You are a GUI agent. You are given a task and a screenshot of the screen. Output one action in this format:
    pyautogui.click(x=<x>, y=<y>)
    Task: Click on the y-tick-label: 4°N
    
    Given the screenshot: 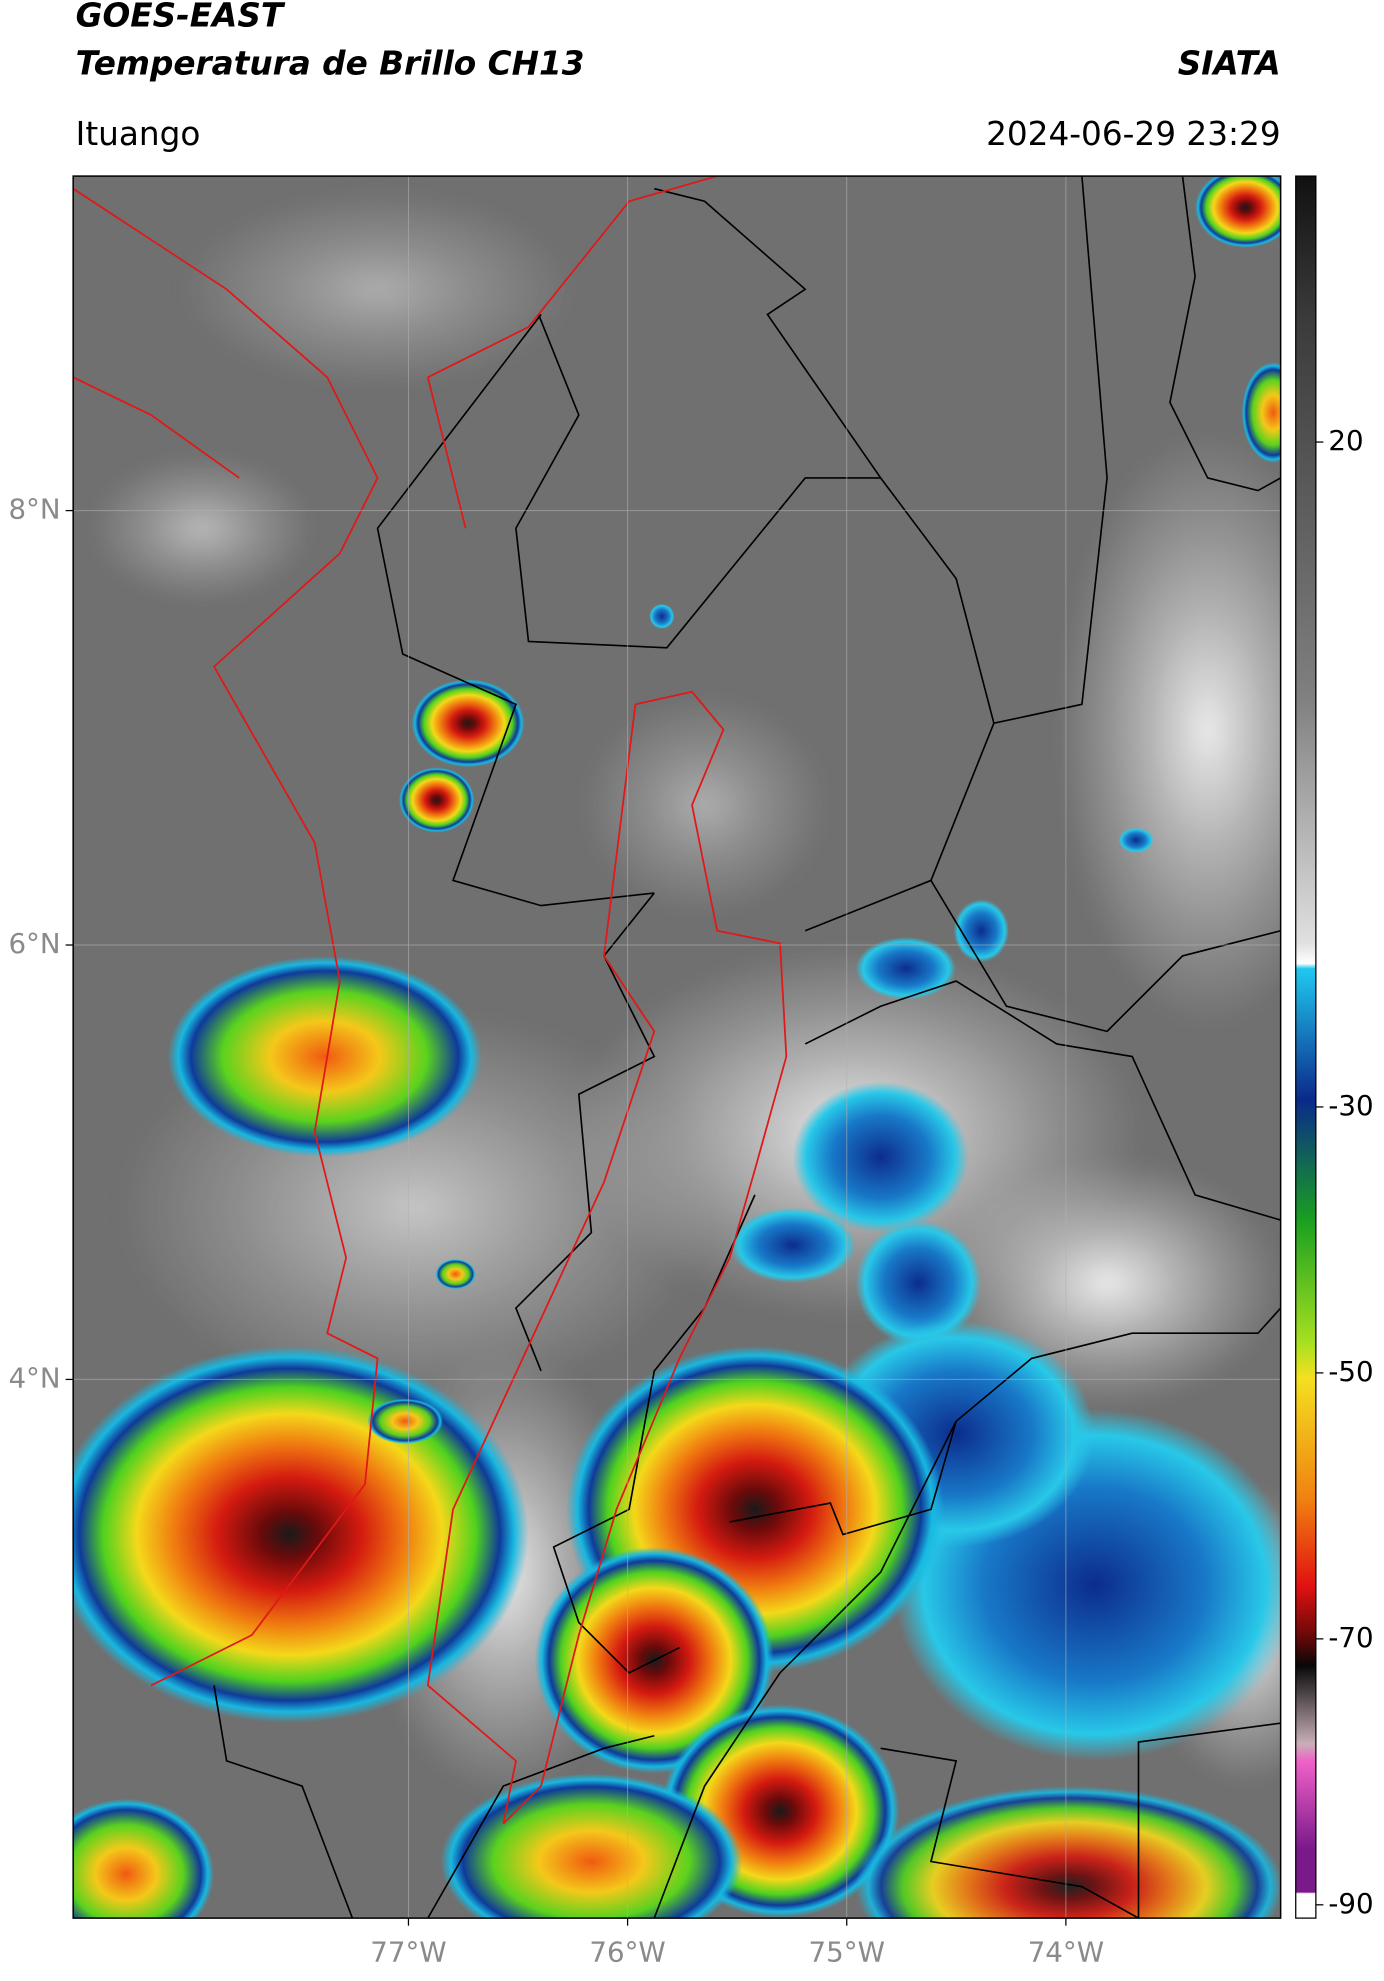 What is the action you would take?
    pyautogui.click(x=34, y=1377)
    